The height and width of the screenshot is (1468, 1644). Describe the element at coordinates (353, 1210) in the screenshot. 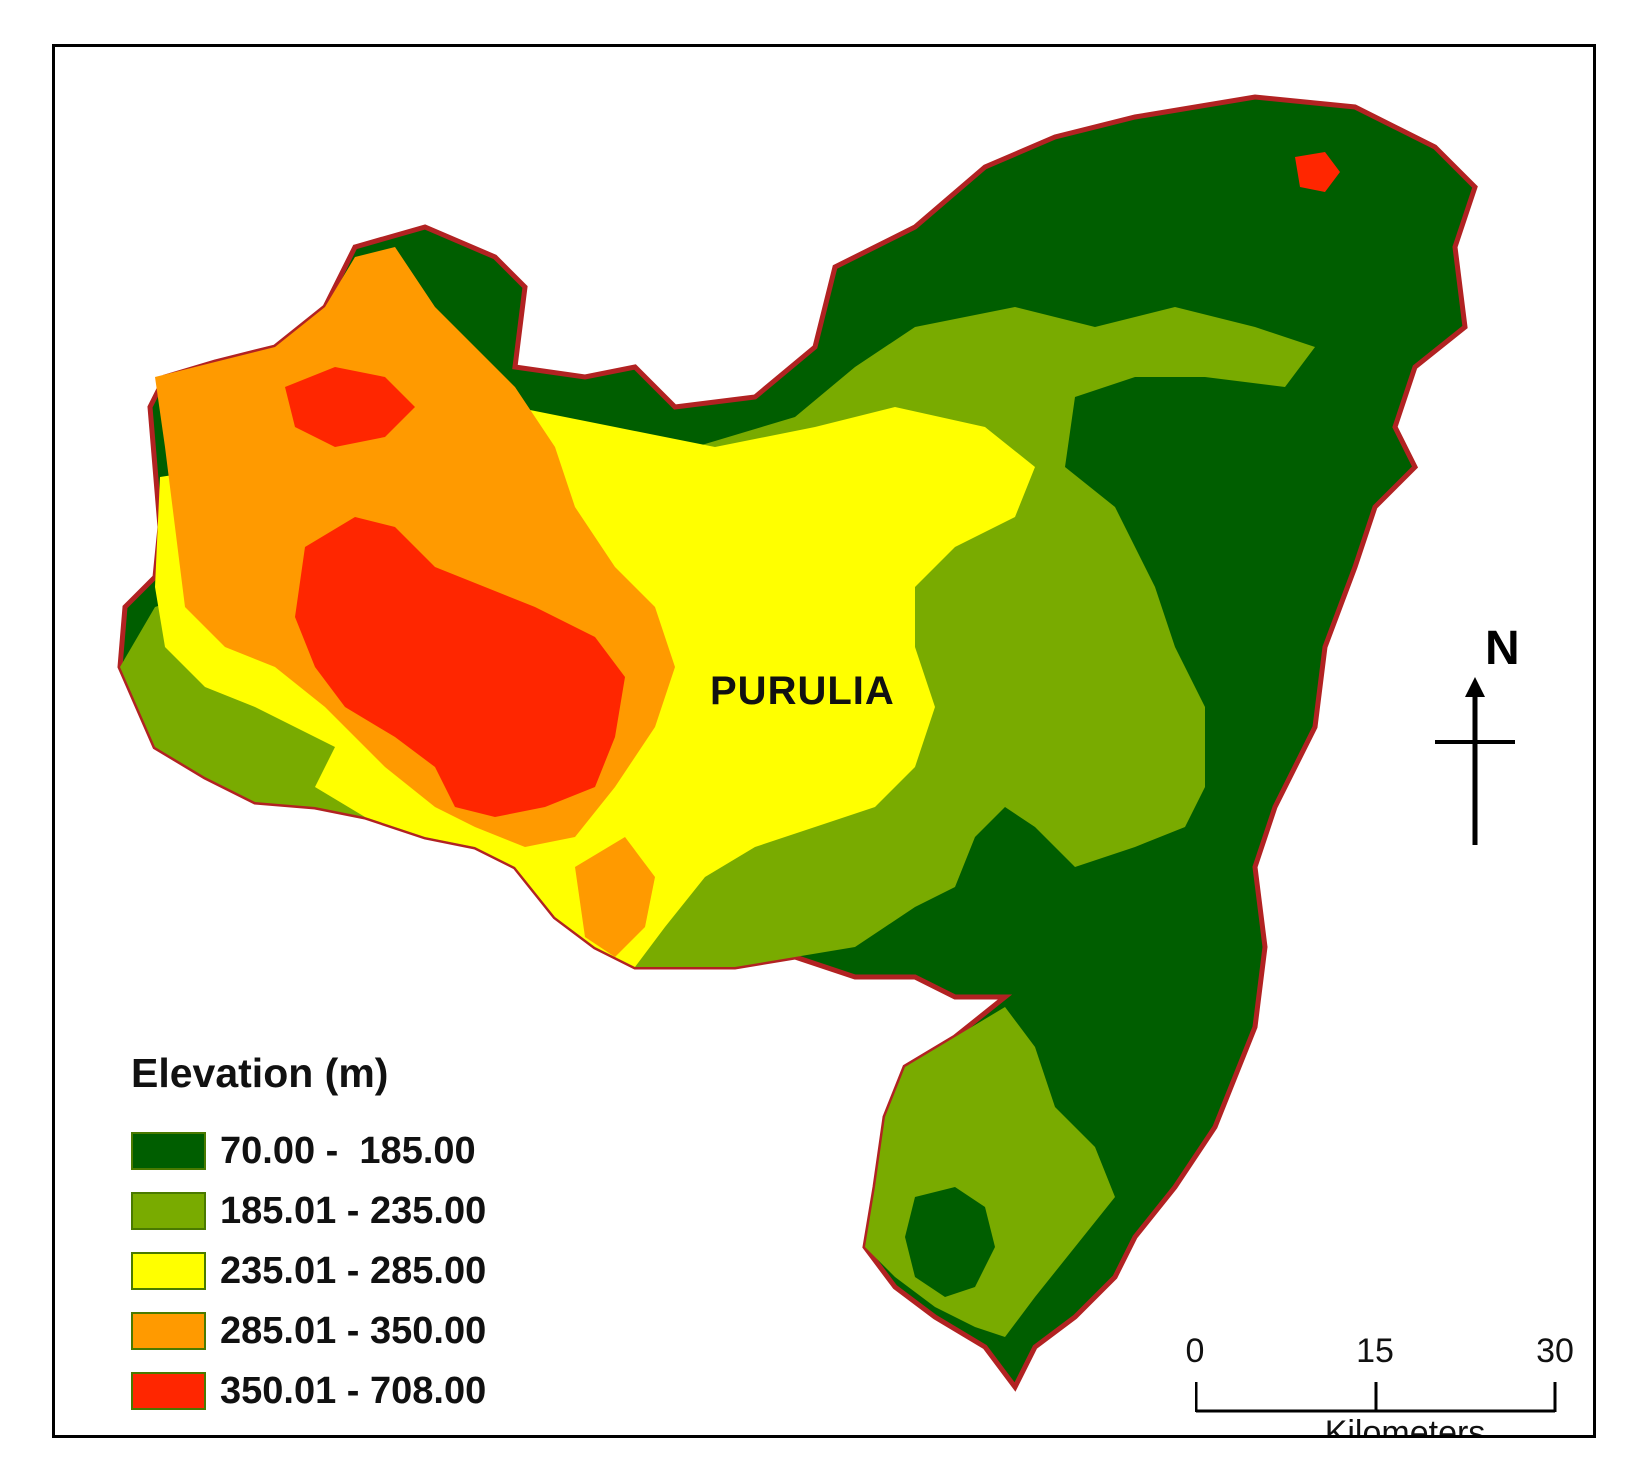

I see `legend-label: 185.01 - 235.00` at that location.